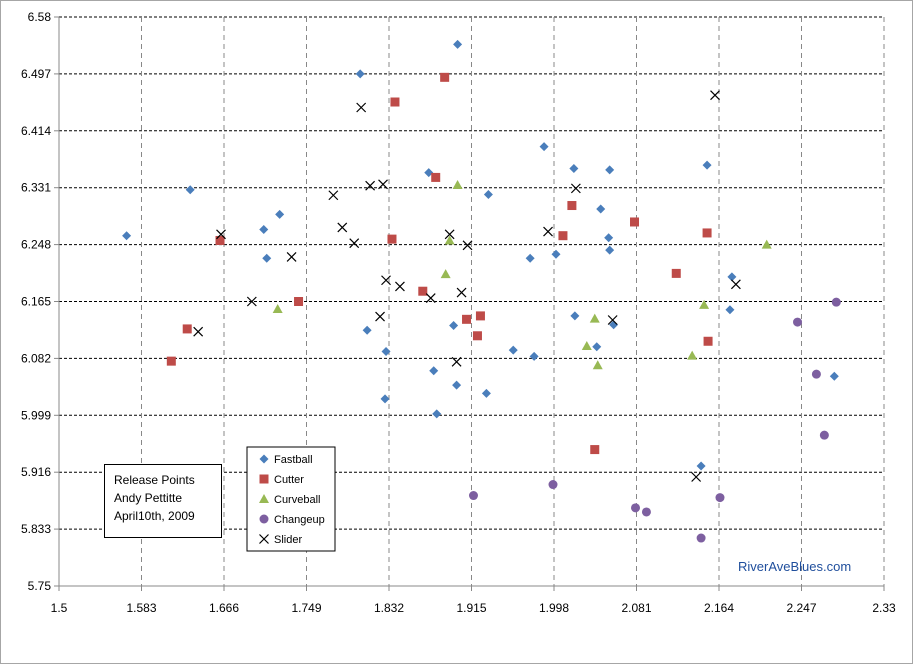 This screenshot has height=664, width=913. Describe the element at coordinates (293, 460) in the screenshot. I see `legend-fastball-label: Fastball` at that location.